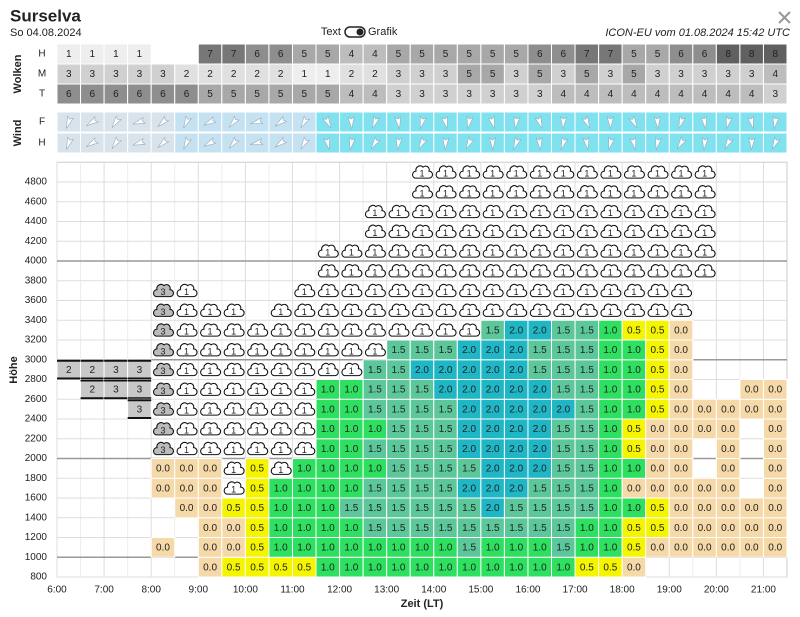 This screenshot has height=617, width=800. Describe the element at coordinates (36, 419) in the screenshot. I see `y-tick-label: 2400` at that location.